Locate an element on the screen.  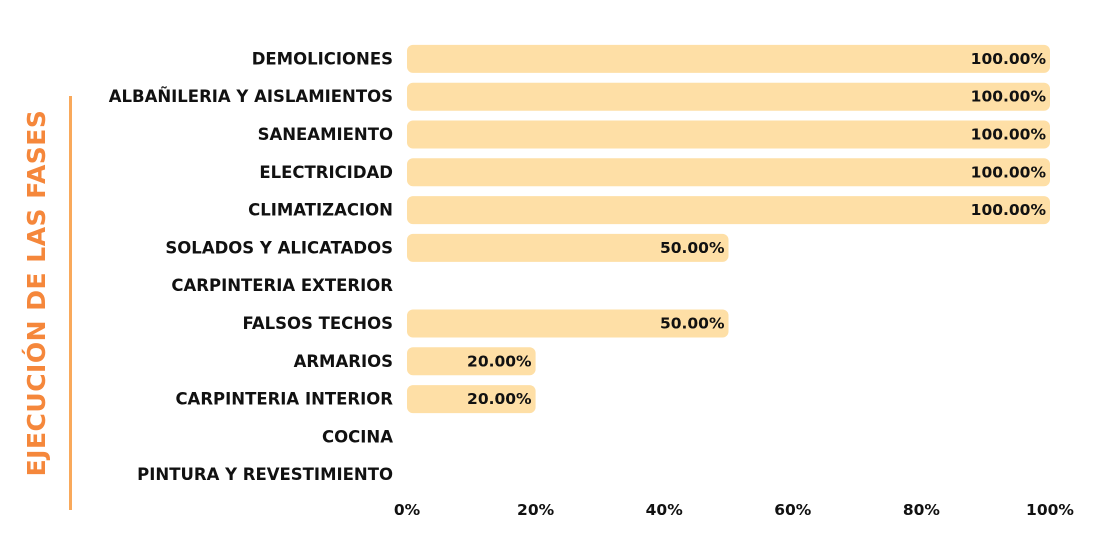
title-accent-line is located at coordinates (70, 303).